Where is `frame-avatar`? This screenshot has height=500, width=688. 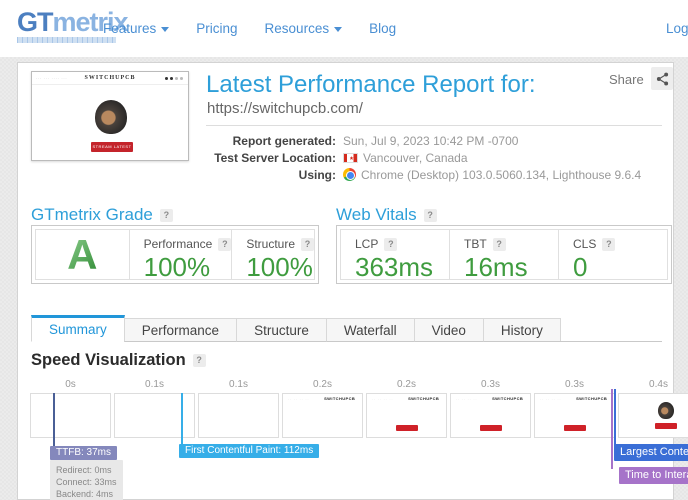 frame-avatar is located at coordinates (665, 410).